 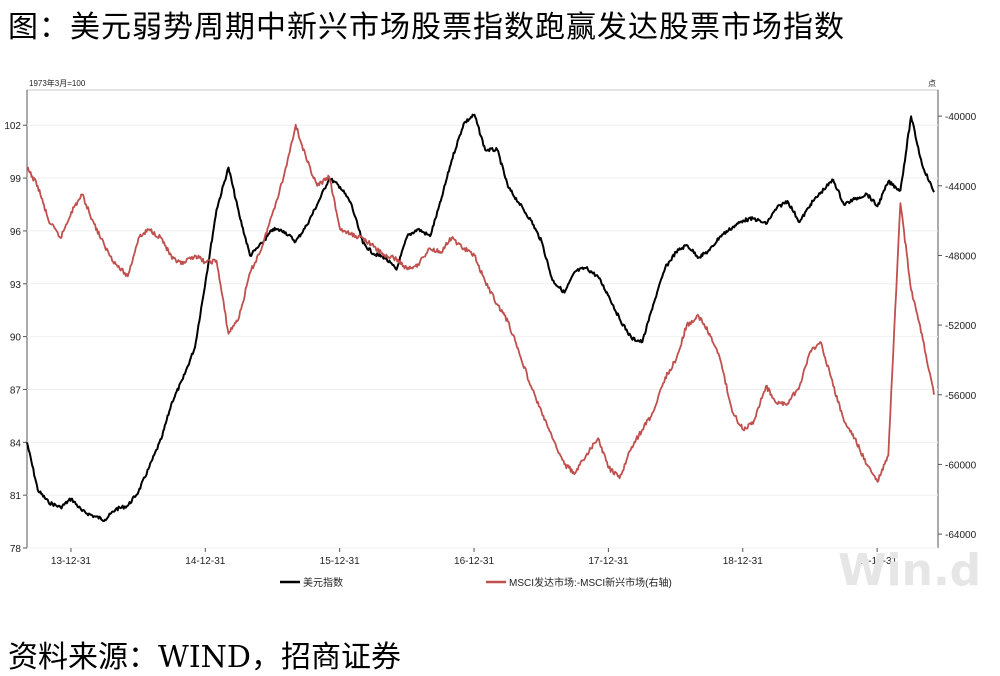 What do you see at coordinates (961, 326) in the screenshot?
I see `right-tick-label: -52000` at bounding box center [961, 326].